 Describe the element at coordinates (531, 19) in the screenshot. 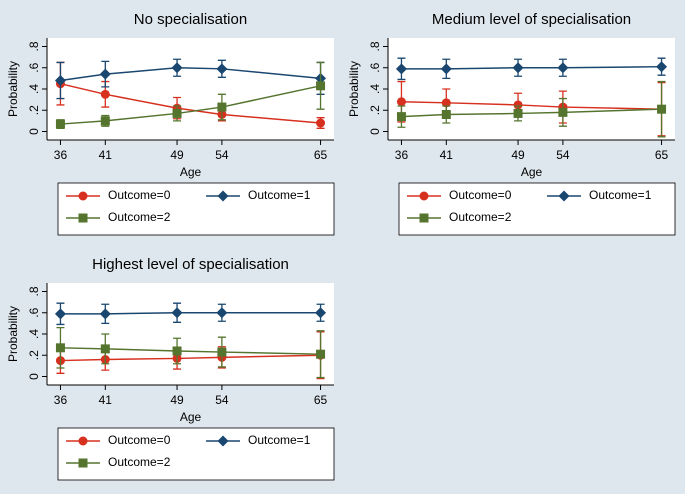

I see `chart-title: Medium level of specialisation` at that location.